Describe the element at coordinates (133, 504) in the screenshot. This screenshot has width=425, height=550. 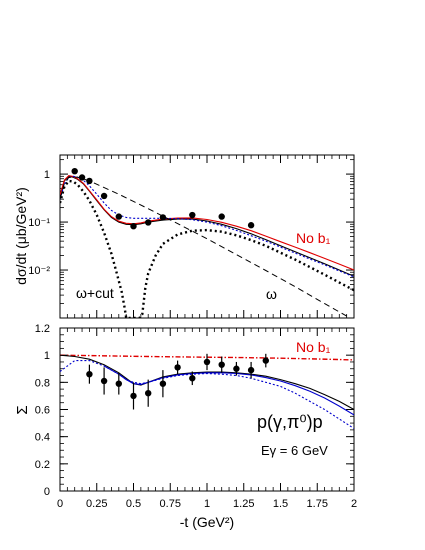
I see `x-tick-label: 0.5` at that location.